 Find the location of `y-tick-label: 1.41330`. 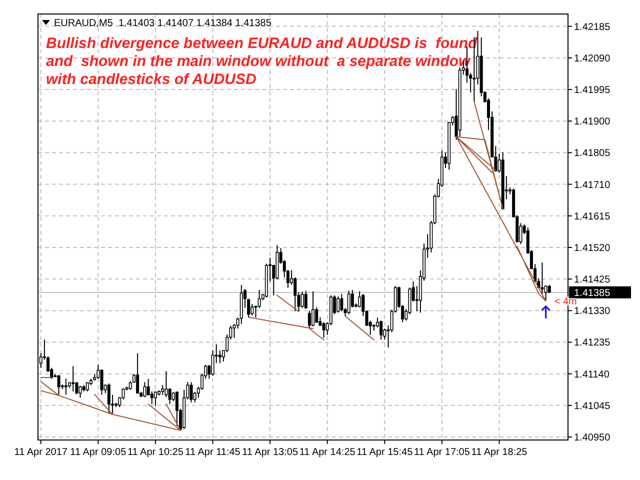

y-tick-label: 1.41330 is located at coordinates (592, 312).